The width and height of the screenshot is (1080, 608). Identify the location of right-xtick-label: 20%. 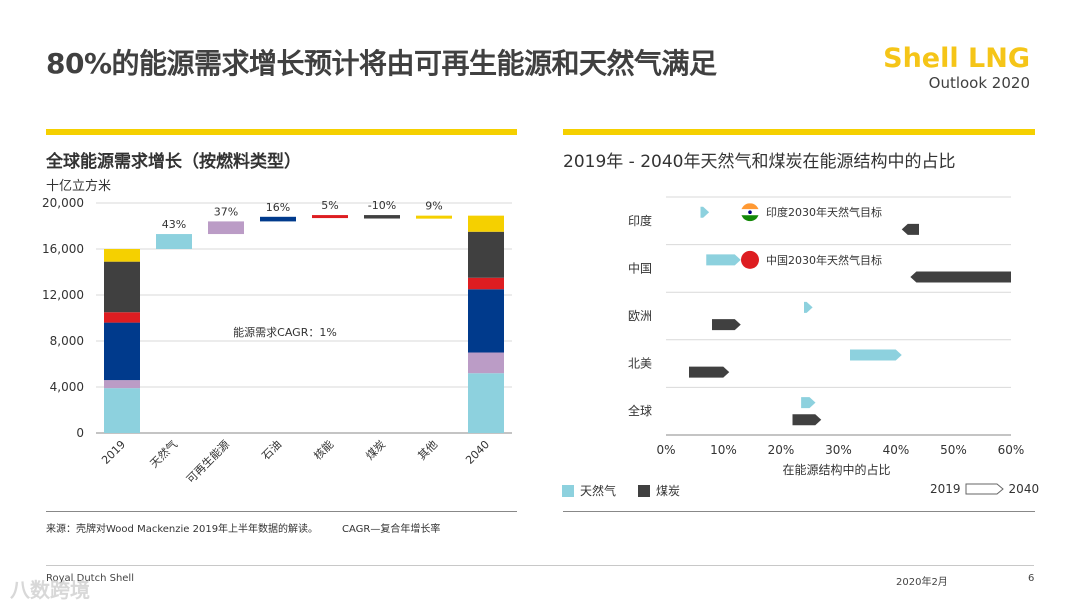
(781, 450).